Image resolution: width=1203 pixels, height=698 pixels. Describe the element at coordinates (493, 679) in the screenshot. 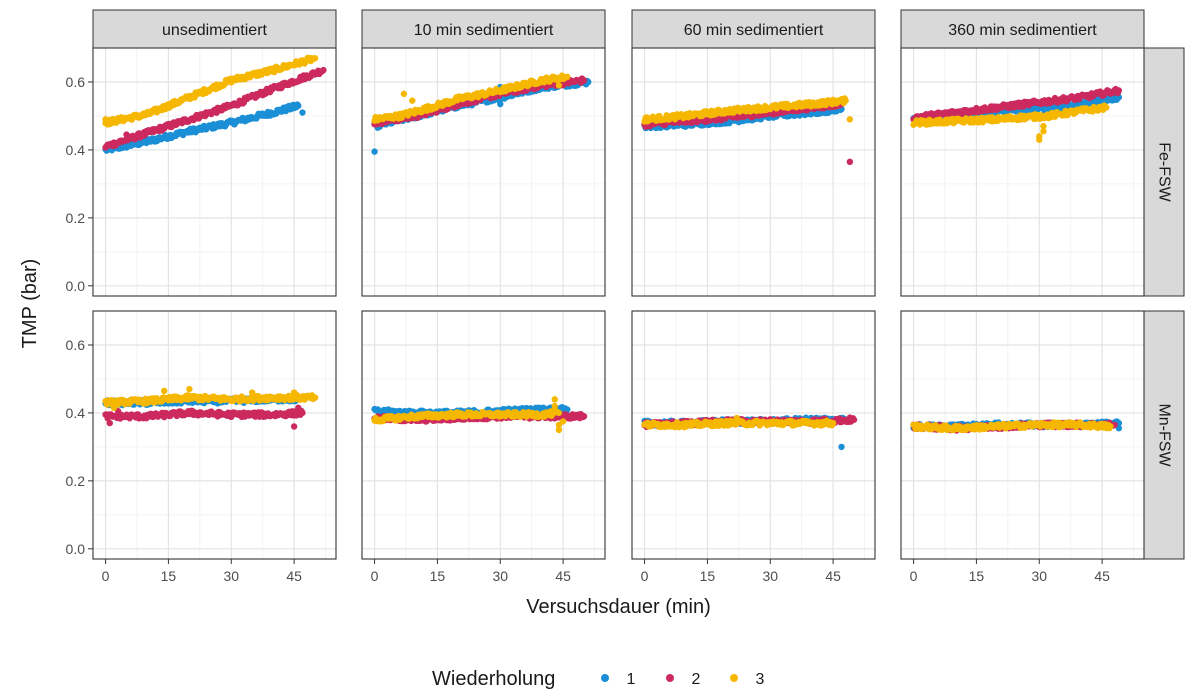

I see `legend-title: Wiederholung` at that location.